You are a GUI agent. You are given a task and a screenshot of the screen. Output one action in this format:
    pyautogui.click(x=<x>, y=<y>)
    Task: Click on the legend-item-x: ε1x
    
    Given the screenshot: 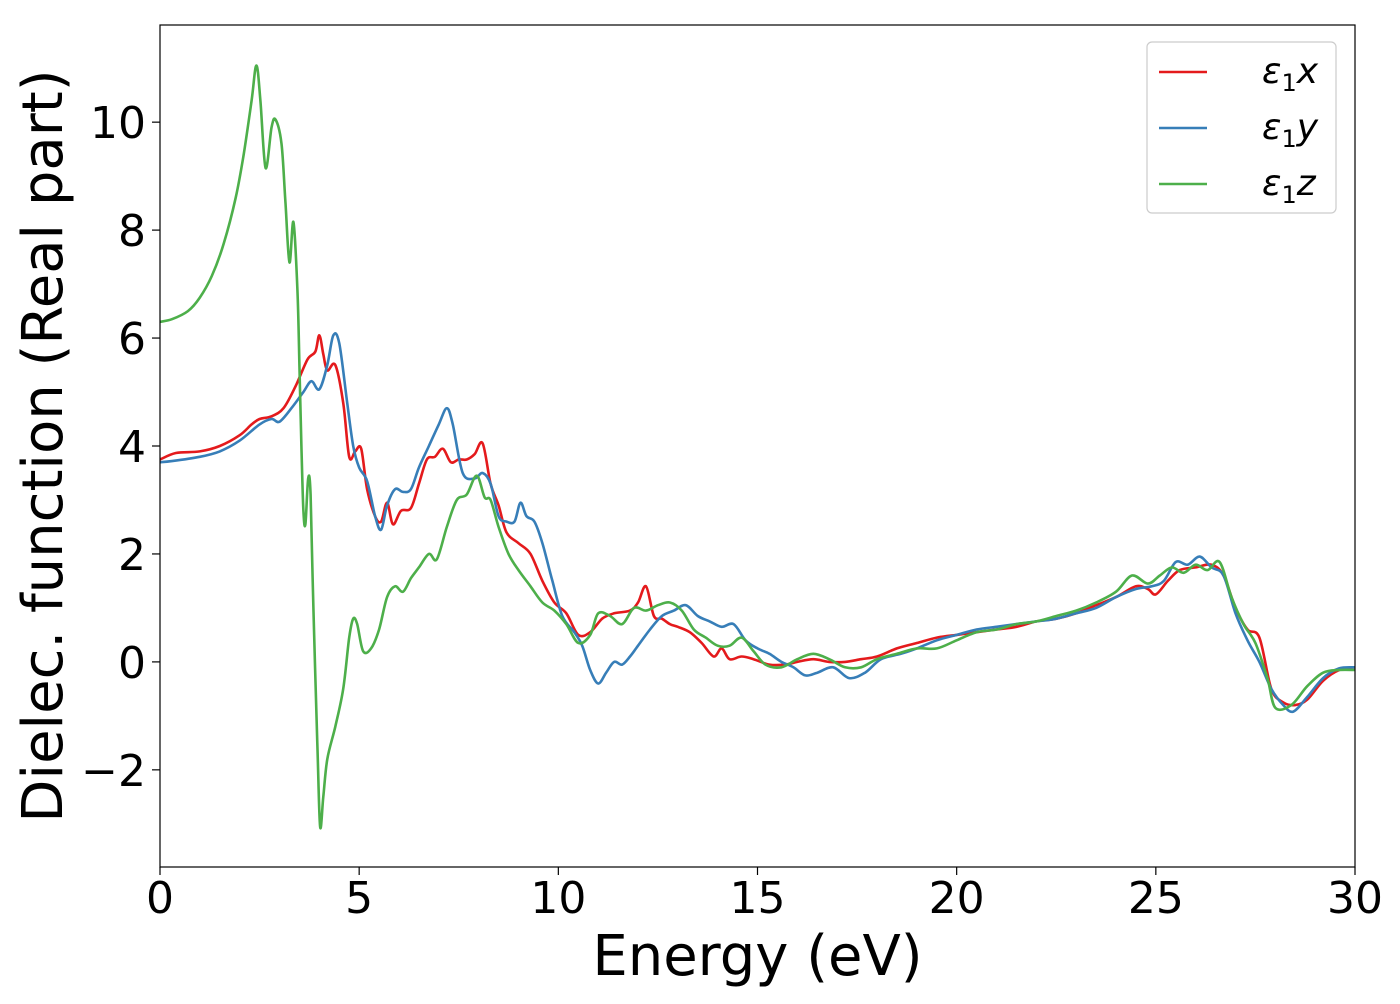 What is the action you would take?
    pyautogui.click(x=1239, y=74)
    